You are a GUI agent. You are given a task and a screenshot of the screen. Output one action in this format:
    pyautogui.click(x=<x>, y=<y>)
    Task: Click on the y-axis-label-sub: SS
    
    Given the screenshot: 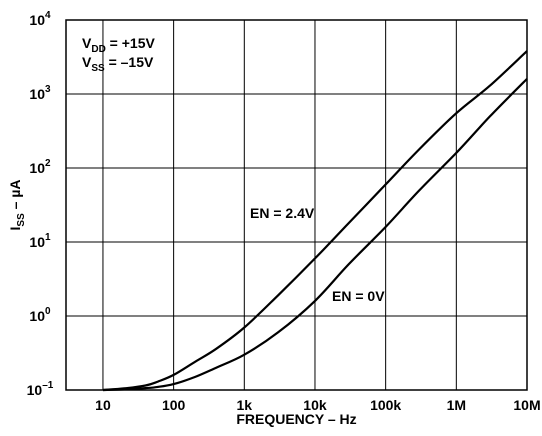 What is the action you would take?
    pyautogui.click(x=21, y=220)
    